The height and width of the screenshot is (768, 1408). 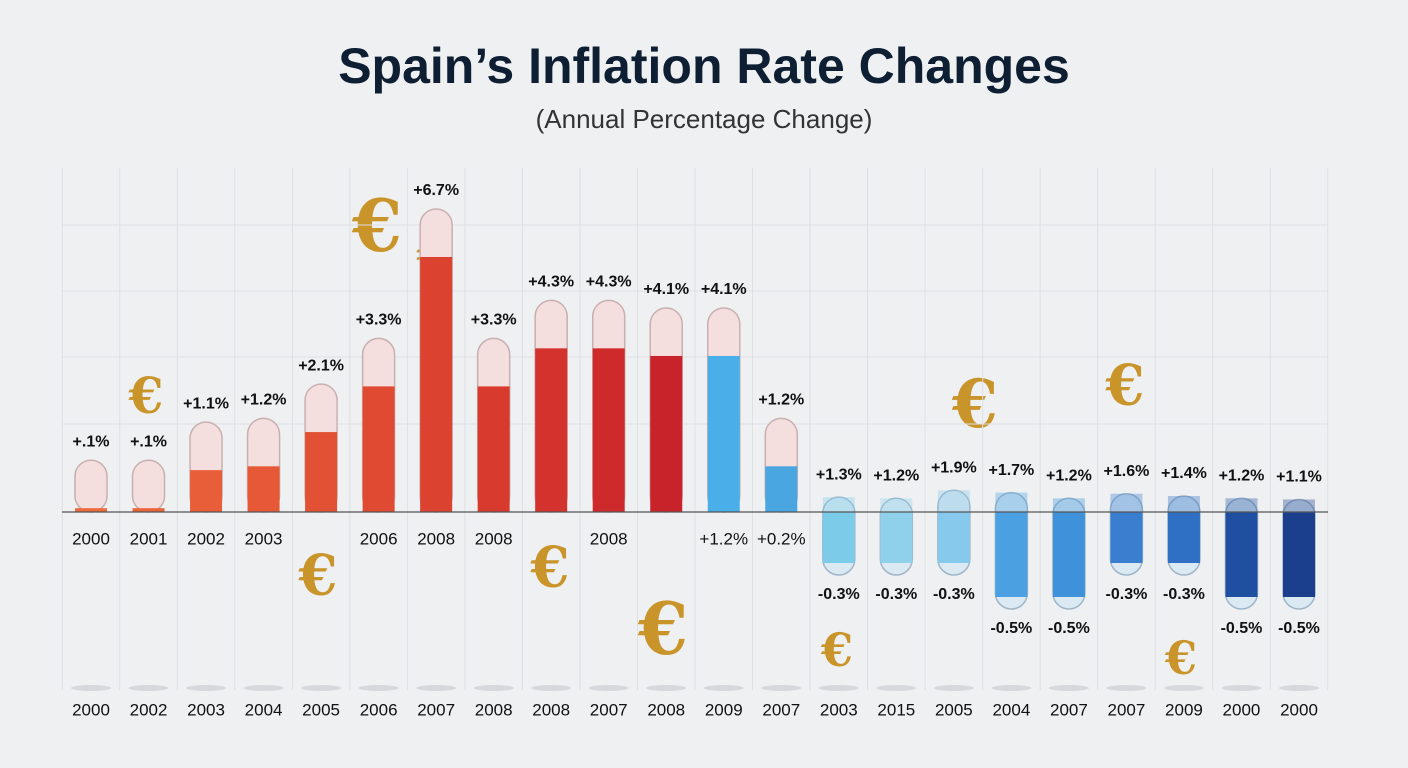 What do you see at coordinates (206, 538) in the screenshot?
I see `upper-label: 2002` at bounding box center [206, 538].